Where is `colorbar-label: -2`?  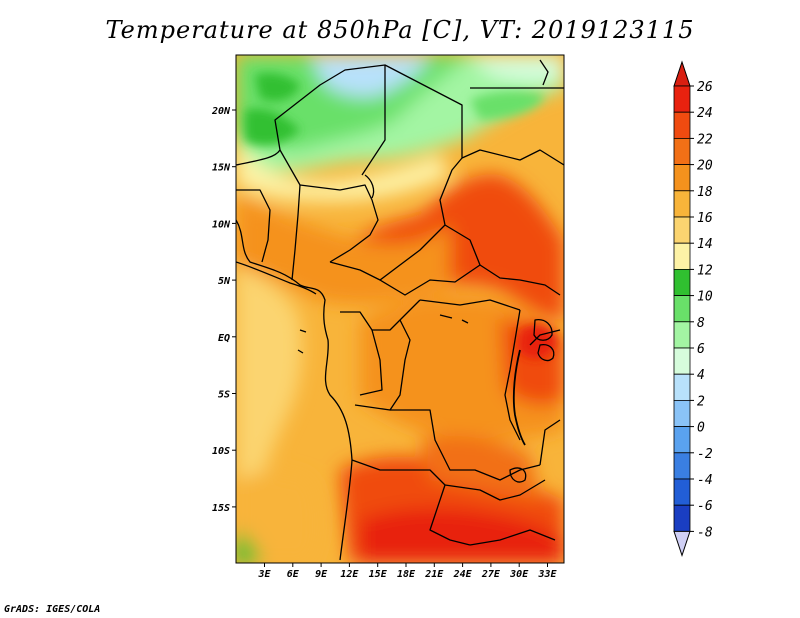 colorbar-label: -2 is located at coordinates (705, 454).